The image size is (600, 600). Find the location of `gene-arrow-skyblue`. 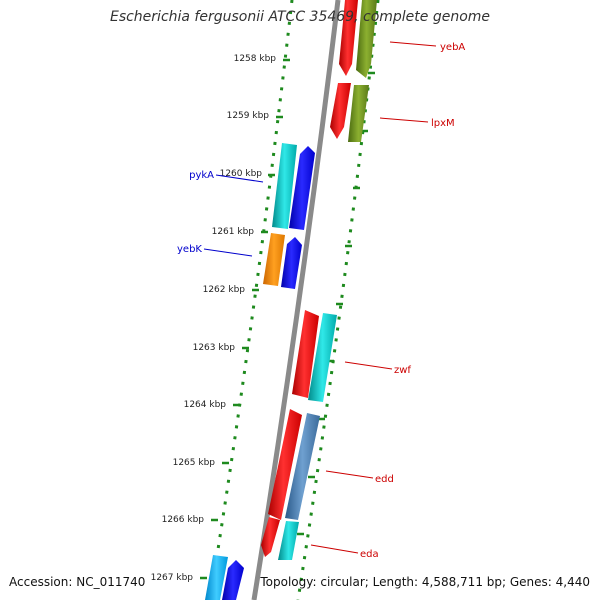

gene-arrow-skyblue is located at coordinates (216, 577).